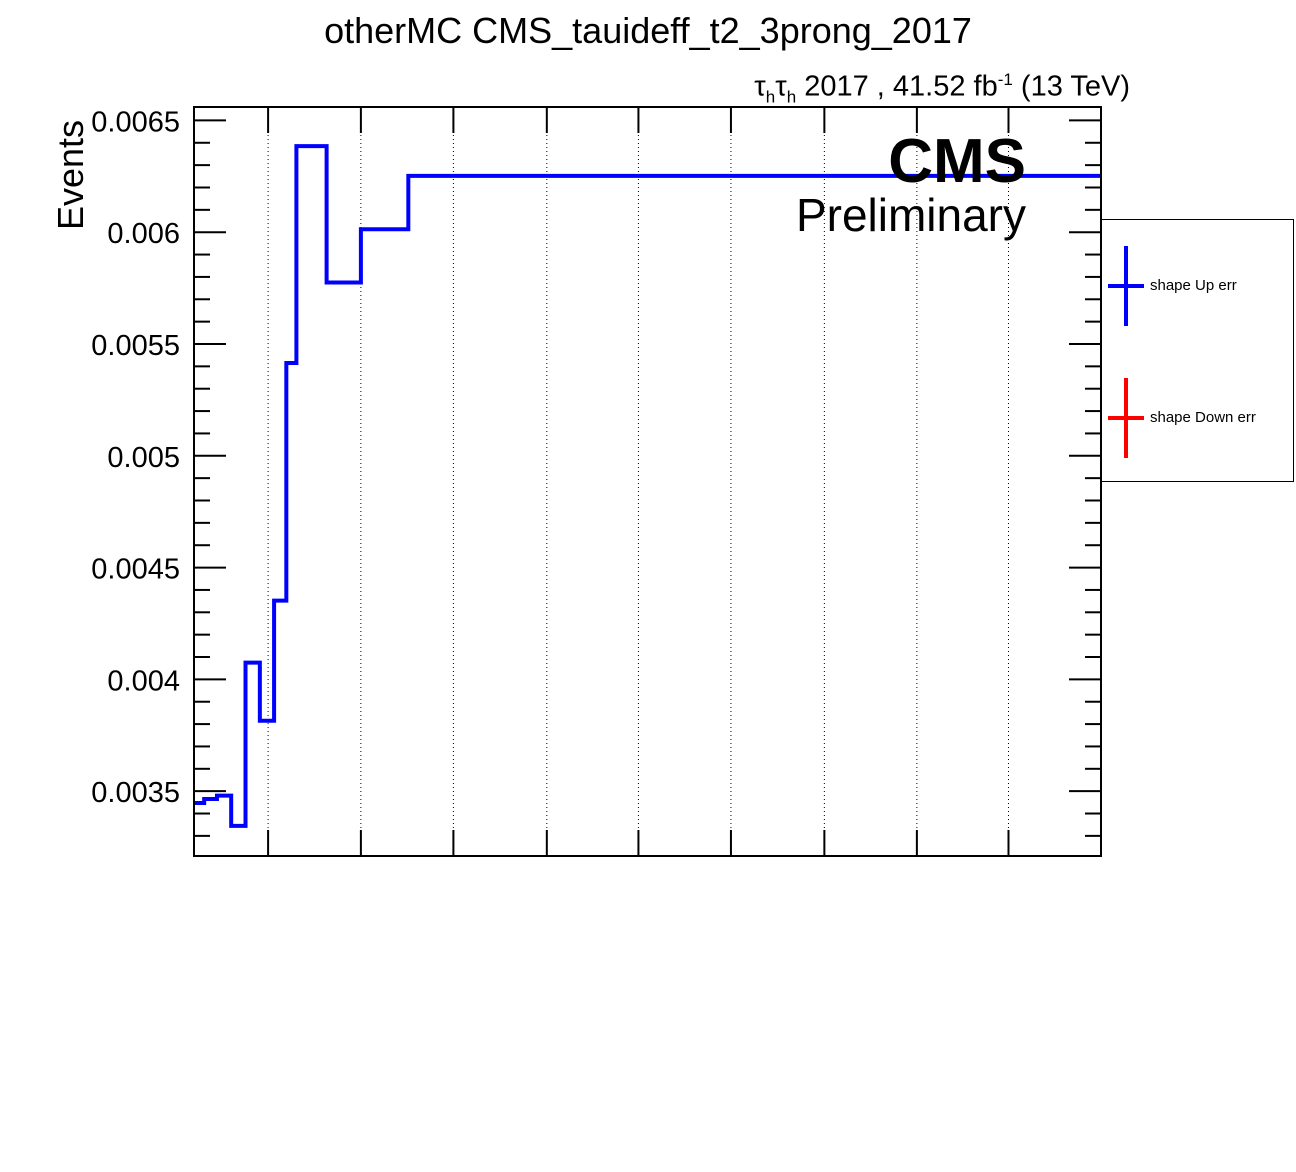 The height and width of the screenshot is (1172, 1296). I want to click on y-tick-labels: 0.0035 0.004 0.0045 0.005 0.0055 0.006 0.0065, so click(135, 457).